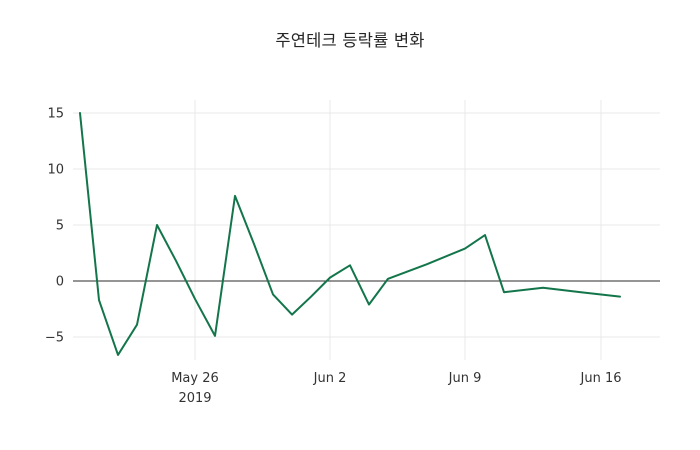 The image size is (700, 450). Describe the element at coordinates (55, 114) in the screenshot. I see `y-tick-label: 15` at that location.